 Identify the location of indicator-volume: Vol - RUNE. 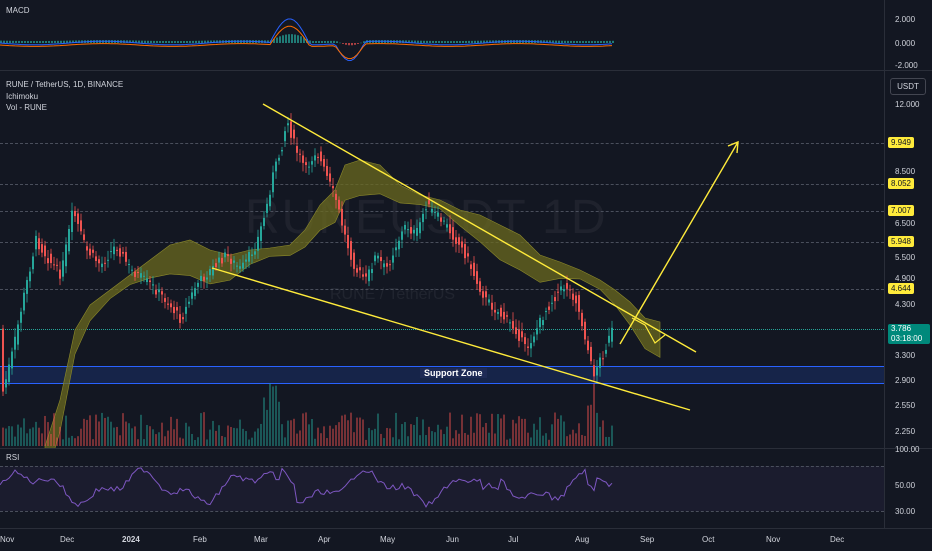
(26, 107).